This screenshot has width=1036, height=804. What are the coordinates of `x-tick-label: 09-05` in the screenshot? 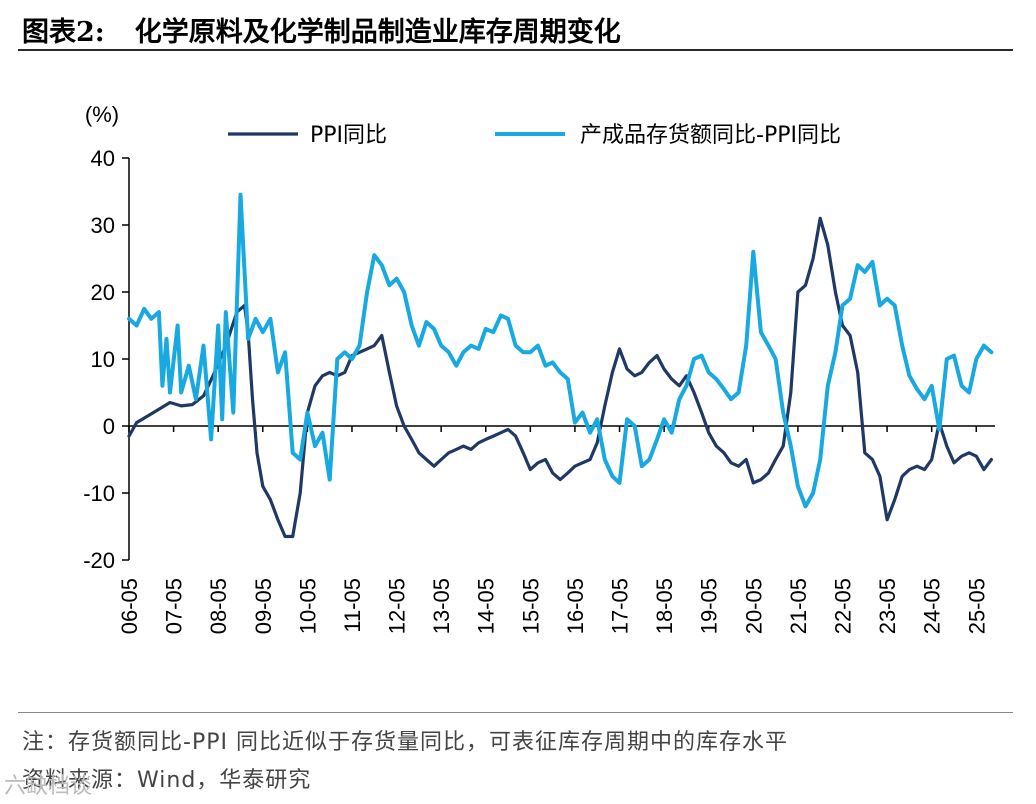 It's located at (263, 606).